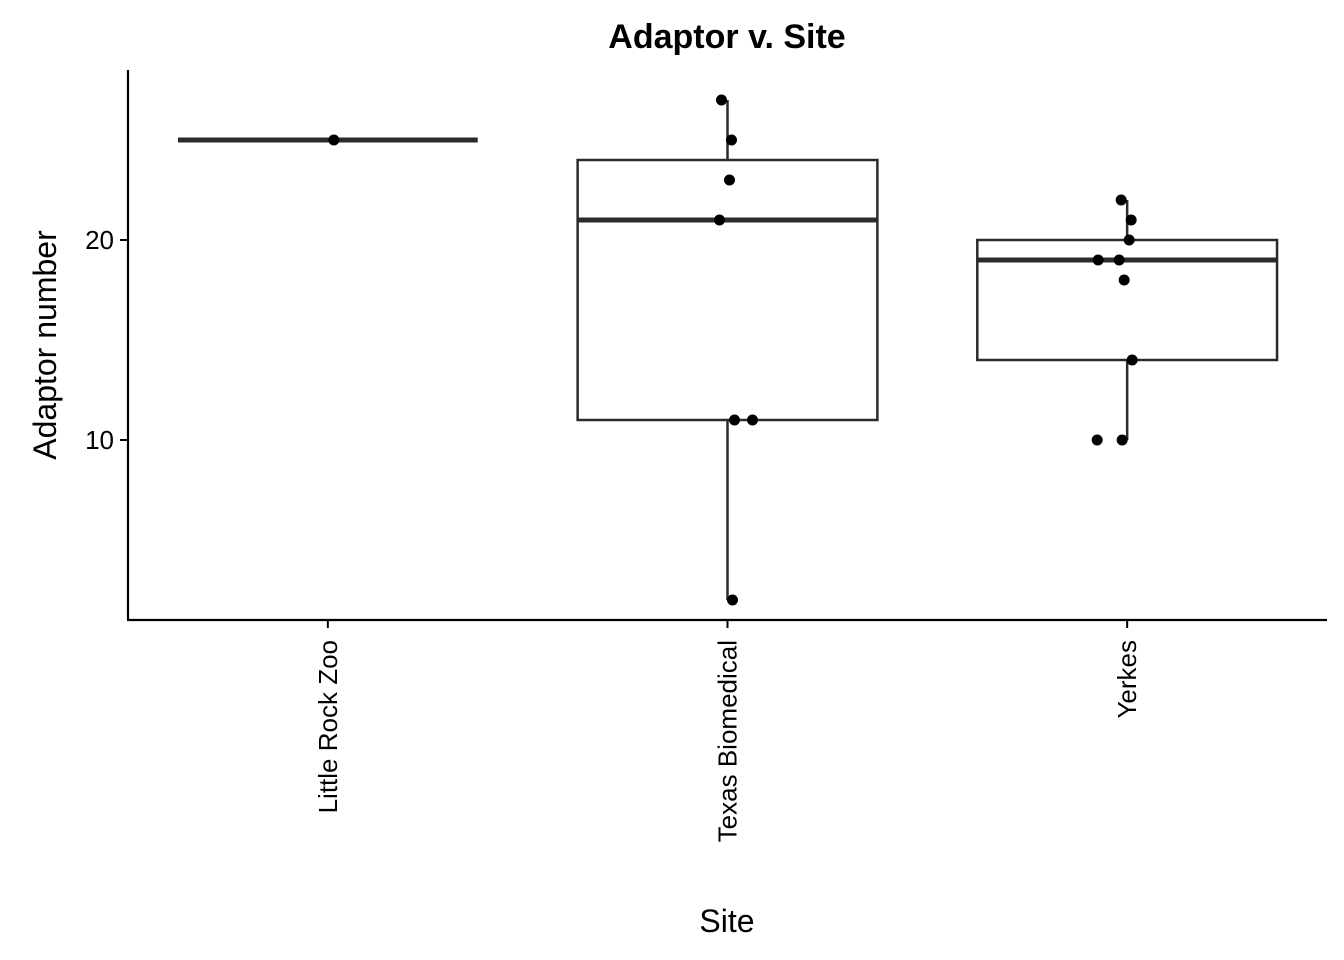  I want to click on box-iqr, so click(727, 290).